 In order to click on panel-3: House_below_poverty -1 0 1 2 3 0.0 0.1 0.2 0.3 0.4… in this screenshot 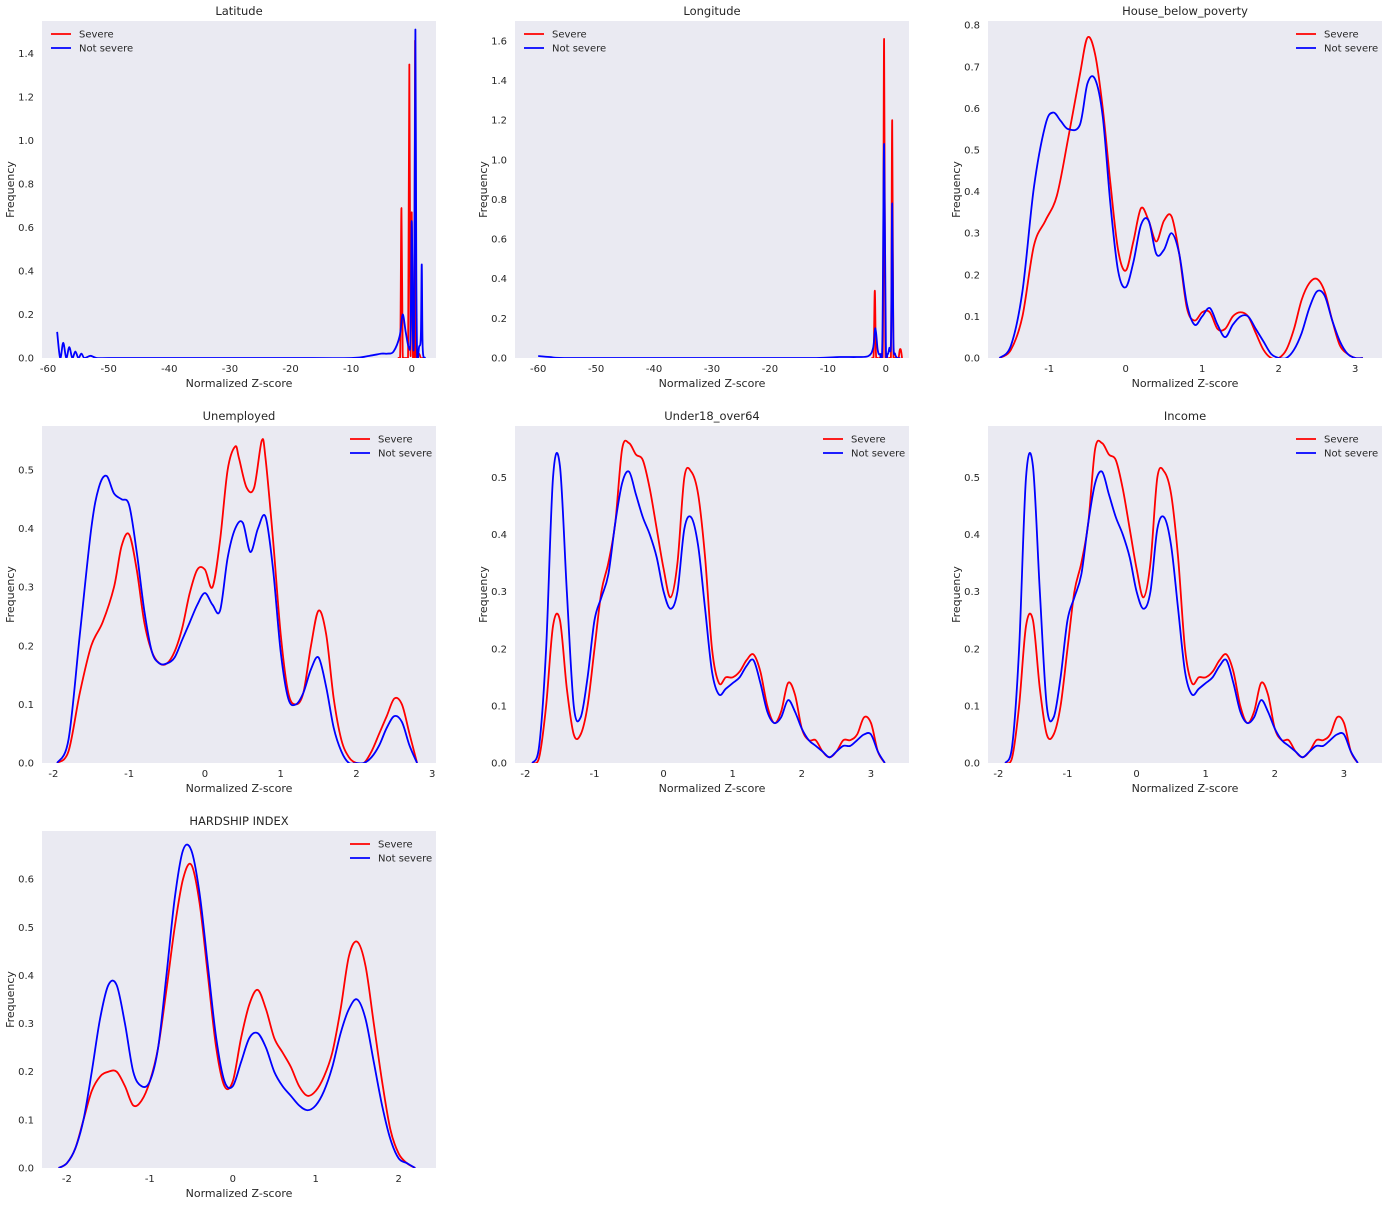, I will do `click(1166, 197)`.